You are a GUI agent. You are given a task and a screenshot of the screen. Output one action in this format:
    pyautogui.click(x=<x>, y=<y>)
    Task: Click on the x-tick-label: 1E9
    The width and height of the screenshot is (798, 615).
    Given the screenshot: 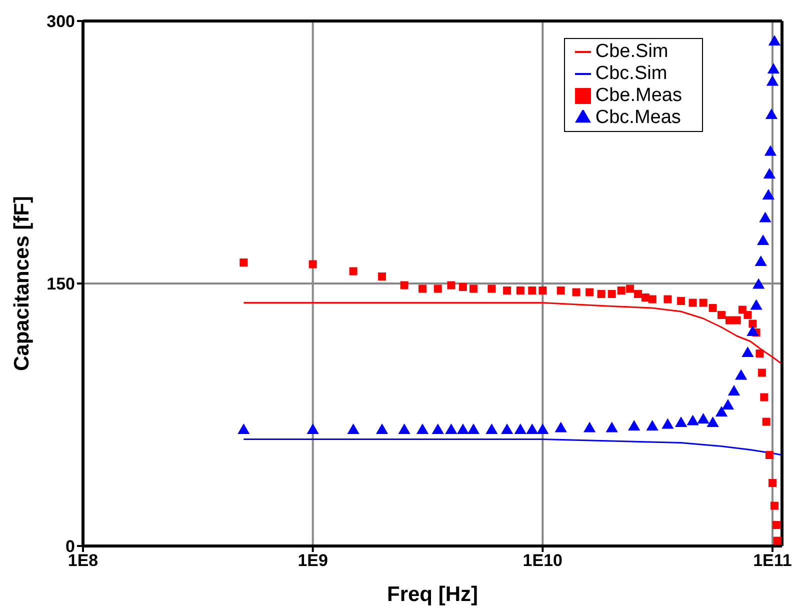 What is the action you would take?
    pyautogui.click(x=313, y=560)
    